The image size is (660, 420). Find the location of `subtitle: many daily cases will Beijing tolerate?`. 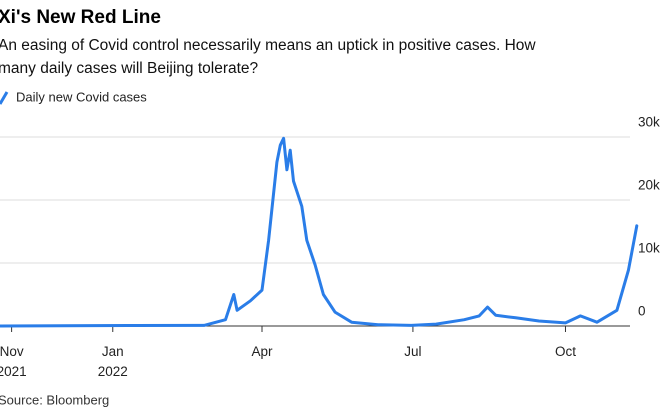

subtitle: many daily cases will Beijing tolerate? is located at coordinates (129, 68).